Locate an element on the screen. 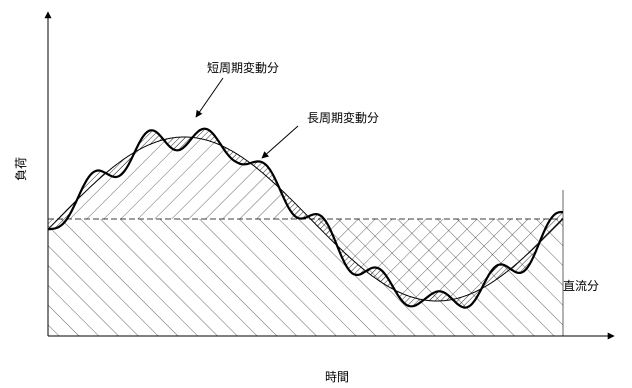  long-period-label: 長周期変動分 is located at coordinates (343, 117).